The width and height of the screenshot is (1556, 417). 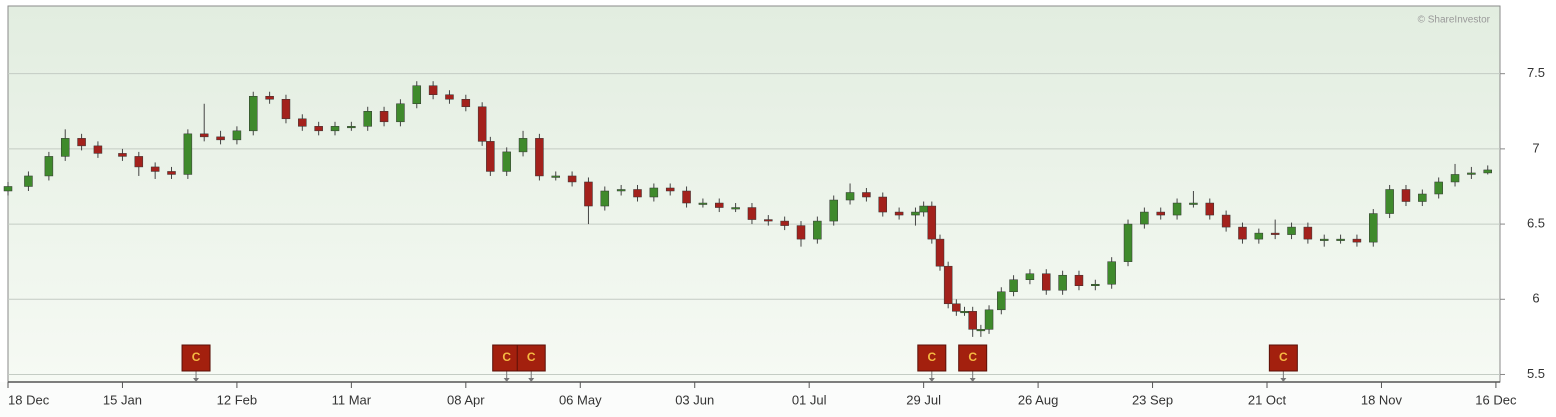 What do you see at coordinates (237, 399) in the screenshot?
I see `x-tick-label: 12 Feb` at bounding box center [237, 399].